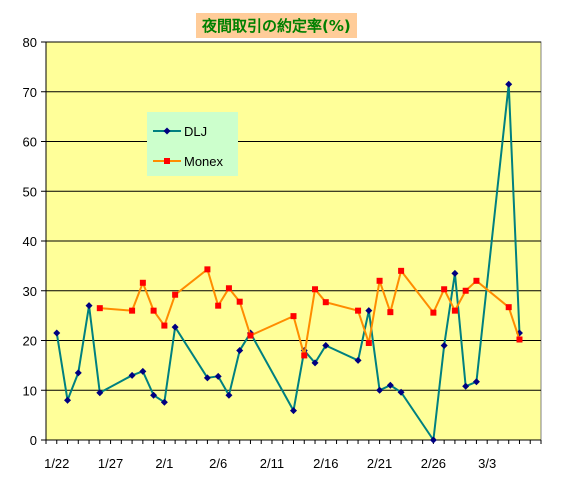 The width and height of the screenshot is (579, 484). I want to click on y-tick-label: 80, so click(30, 42).